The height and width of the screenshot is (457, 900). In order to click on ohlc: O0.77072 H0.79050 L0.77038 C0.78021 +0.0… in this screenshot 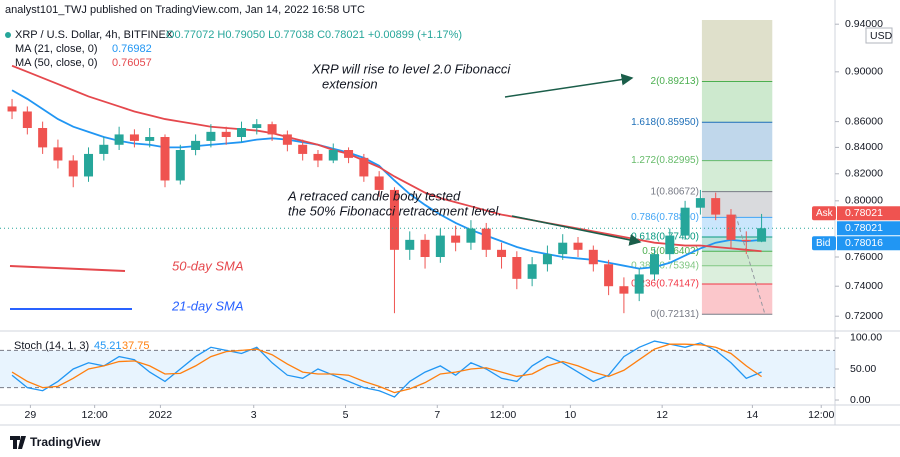, I will do `click(314, 35)`.